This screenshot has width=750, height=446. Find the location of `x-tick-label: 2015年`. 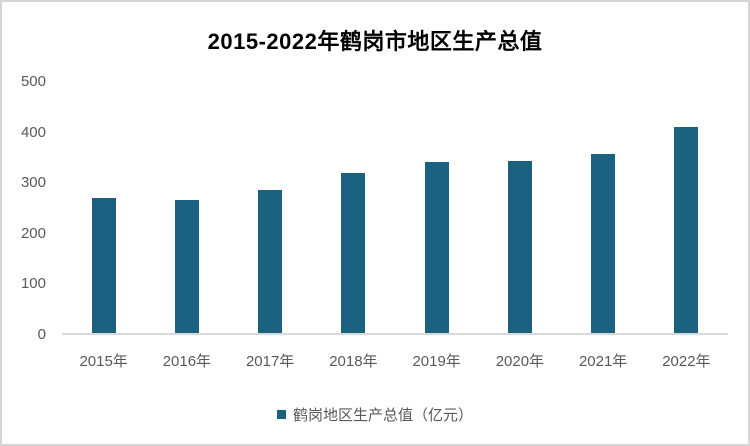

x-tick-label: 2015年 is located at coordinates (103, 361).